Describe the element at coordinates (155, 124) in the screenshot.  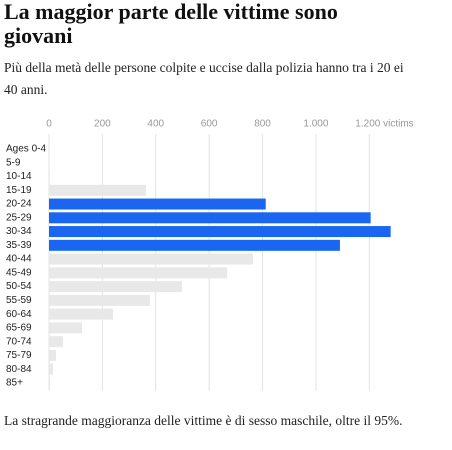
I see `x-tick-label: 400` at that location.